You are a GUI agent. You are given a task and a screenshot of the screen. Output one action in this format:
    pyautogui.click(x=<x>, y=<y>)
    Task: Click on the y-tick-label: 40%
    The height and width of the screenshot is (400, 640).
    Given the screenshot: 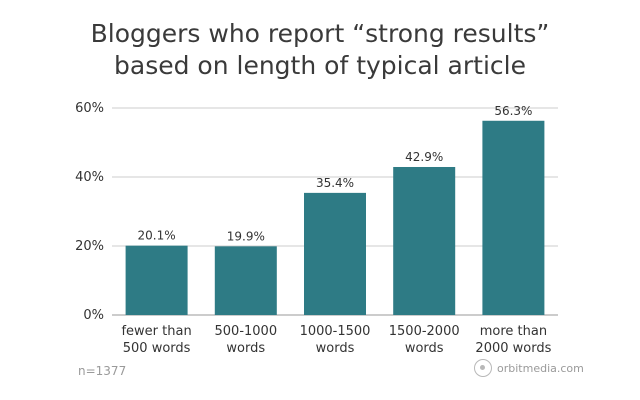 What is the action you would take?
    pyautogui.click(x=89, y=177)
    